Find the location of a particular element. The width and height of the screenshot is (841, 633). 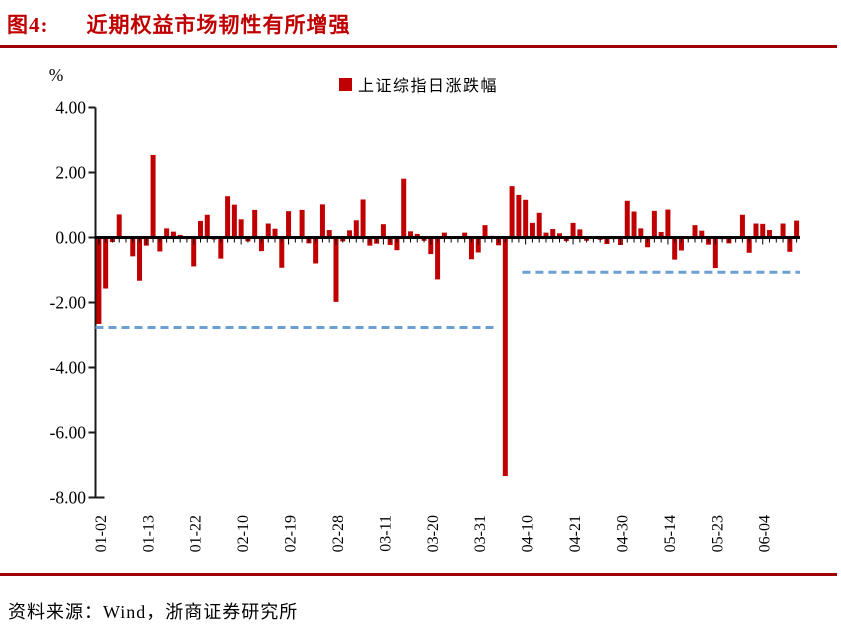

x-tick-label: 06-04 is located at coordinates (765, 533).